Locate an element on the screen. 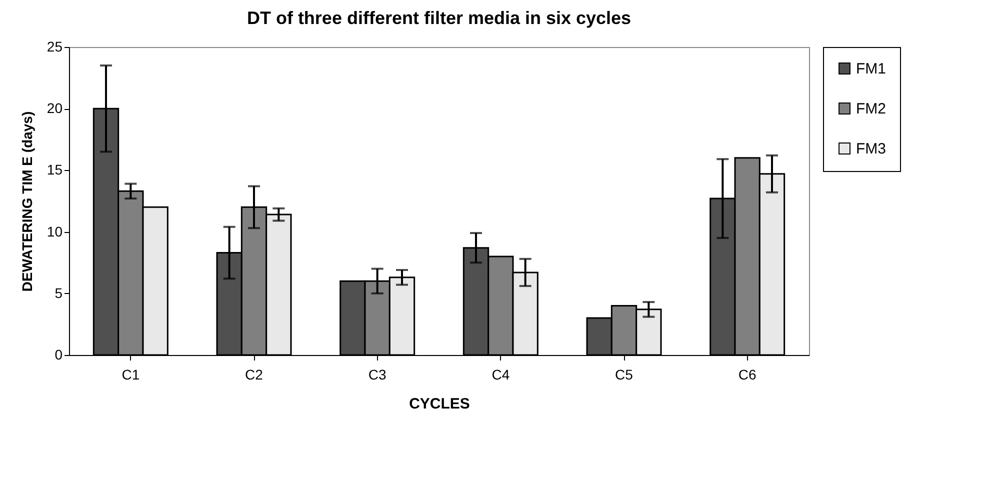 The width and height of the screenshot is (997, 489). y-tick-label: 5 is located at coordinates (58, 292).